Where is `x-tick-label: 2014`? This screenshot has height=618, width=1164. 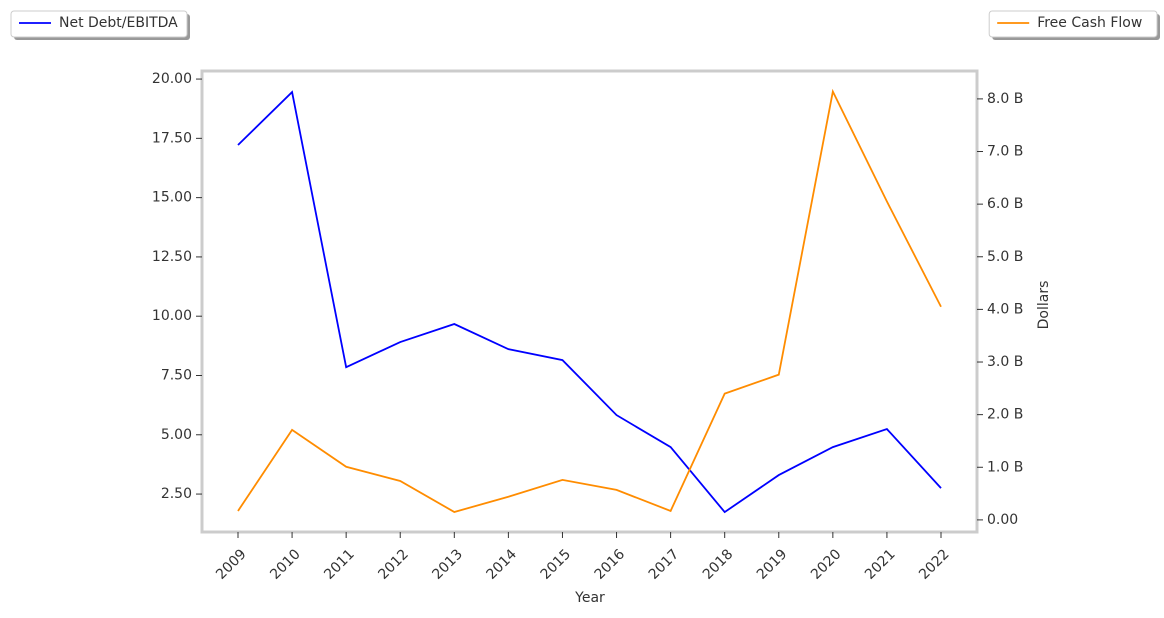
x-tick-label: 2014 is located at coordinates (502, 564).